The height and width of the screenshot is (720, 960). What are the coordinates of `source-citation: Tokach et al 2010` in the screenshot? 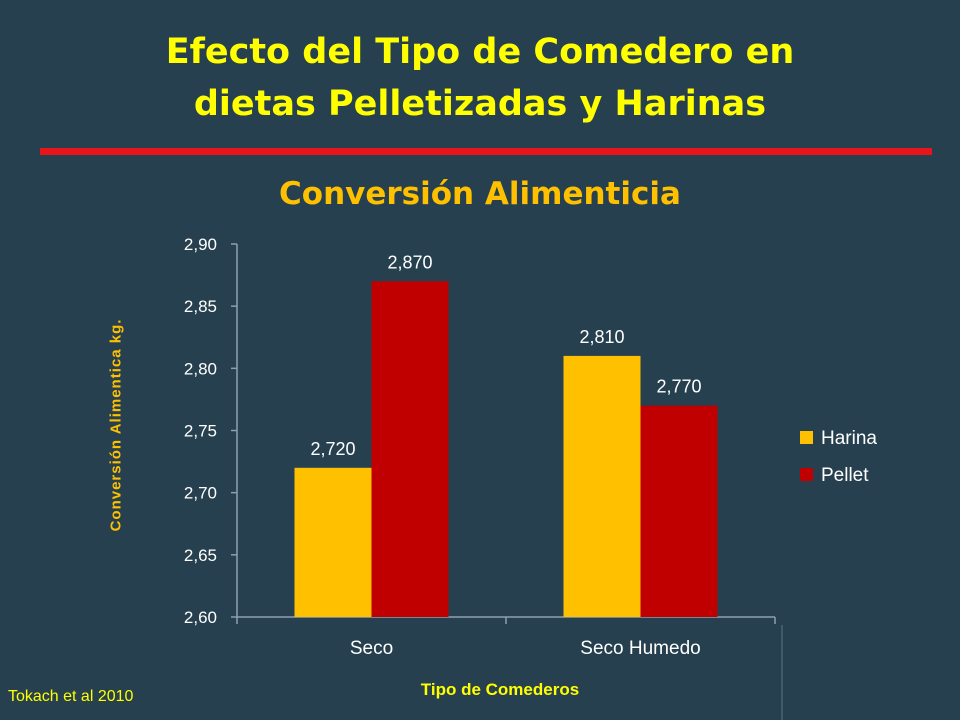 It's located at (71, 696).